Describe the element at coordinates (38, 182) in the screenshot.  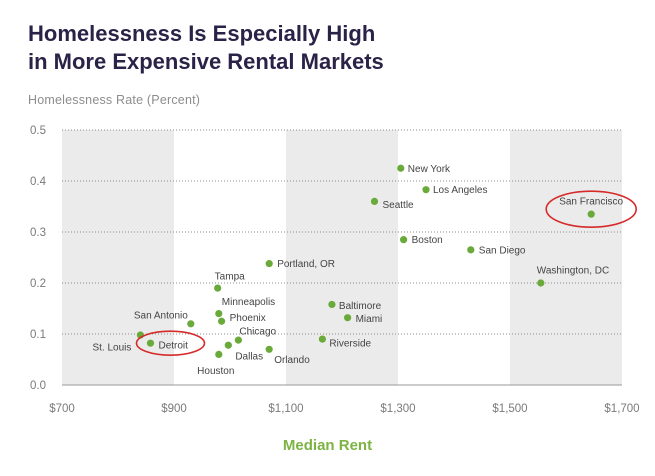
I see `y-tick-label: 0.4` at that location.